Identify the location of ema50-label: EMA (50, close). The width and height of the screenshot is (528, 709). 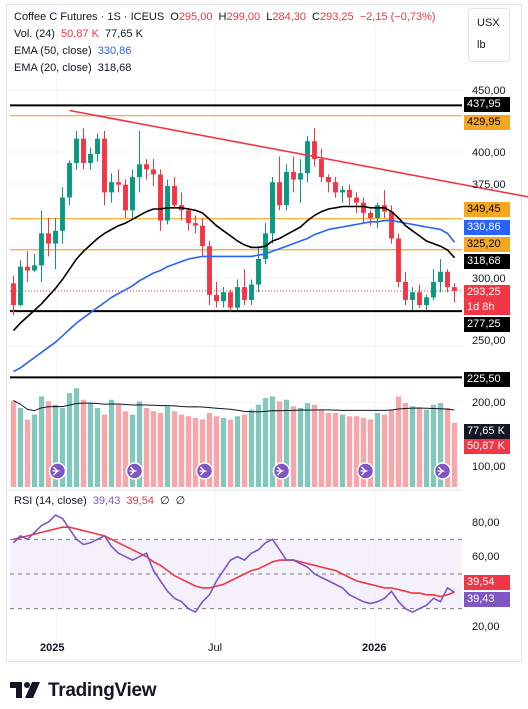
(53, 51).